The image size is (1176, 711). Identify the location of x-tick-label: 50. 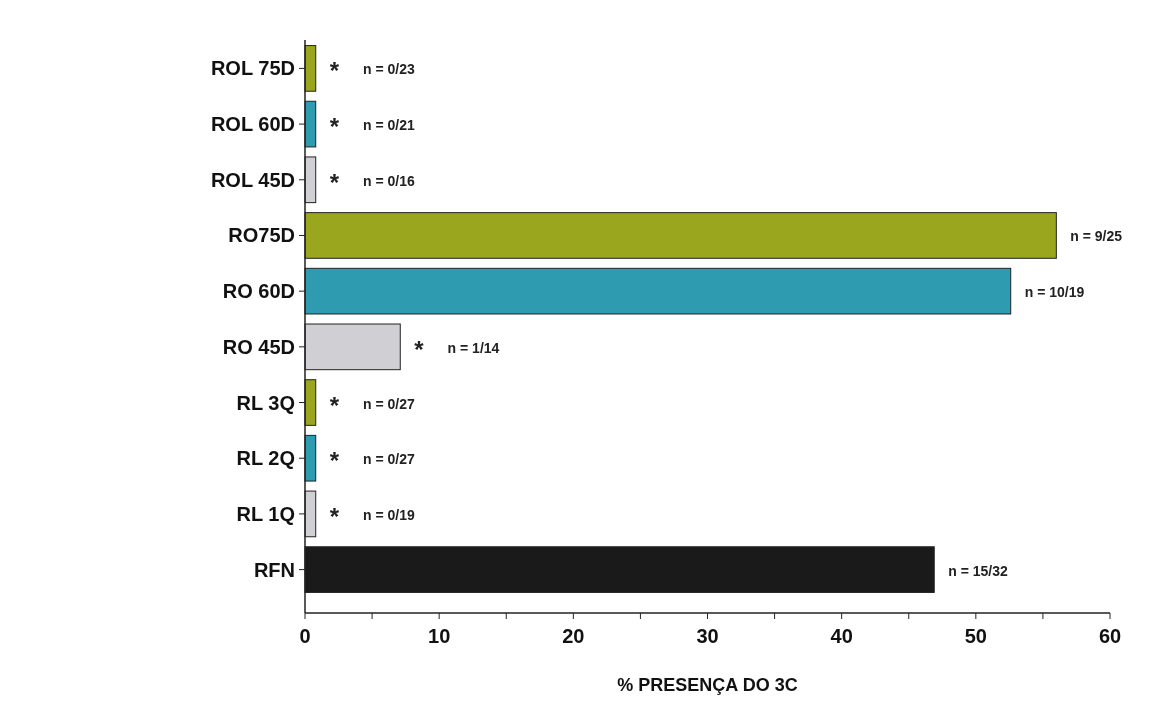
(975, 636).